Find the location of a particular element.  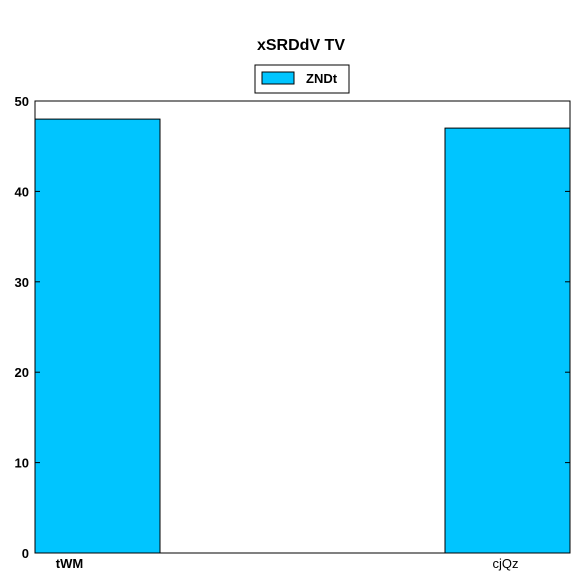

legend-swatch is located at coordinates (278, 78).